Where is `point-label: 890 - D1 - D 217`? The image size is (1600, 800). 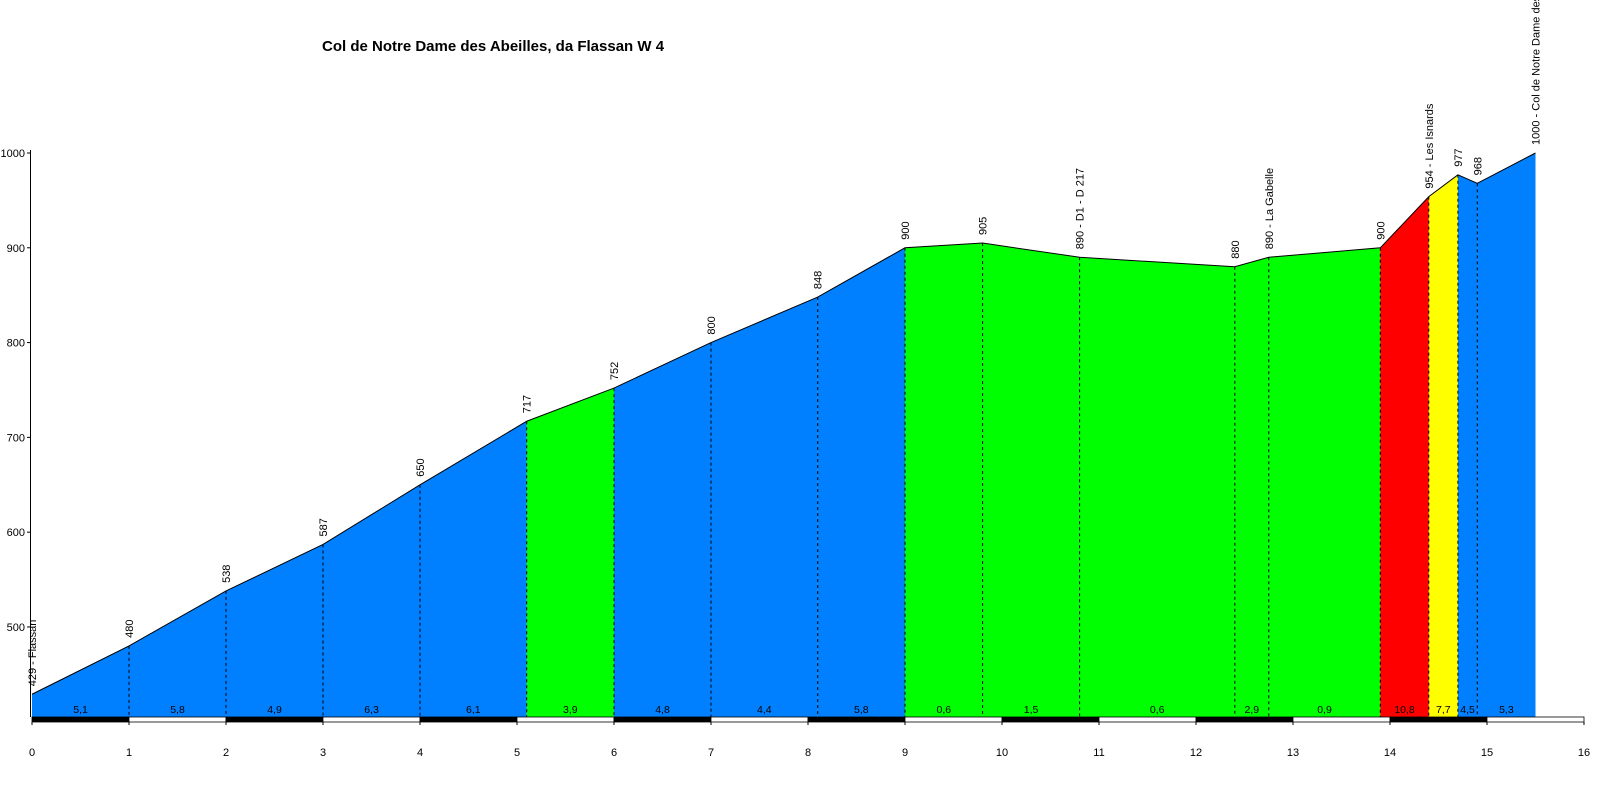 point-label: 890 - D1 - D 217 is located at coordinates (1081, 208).